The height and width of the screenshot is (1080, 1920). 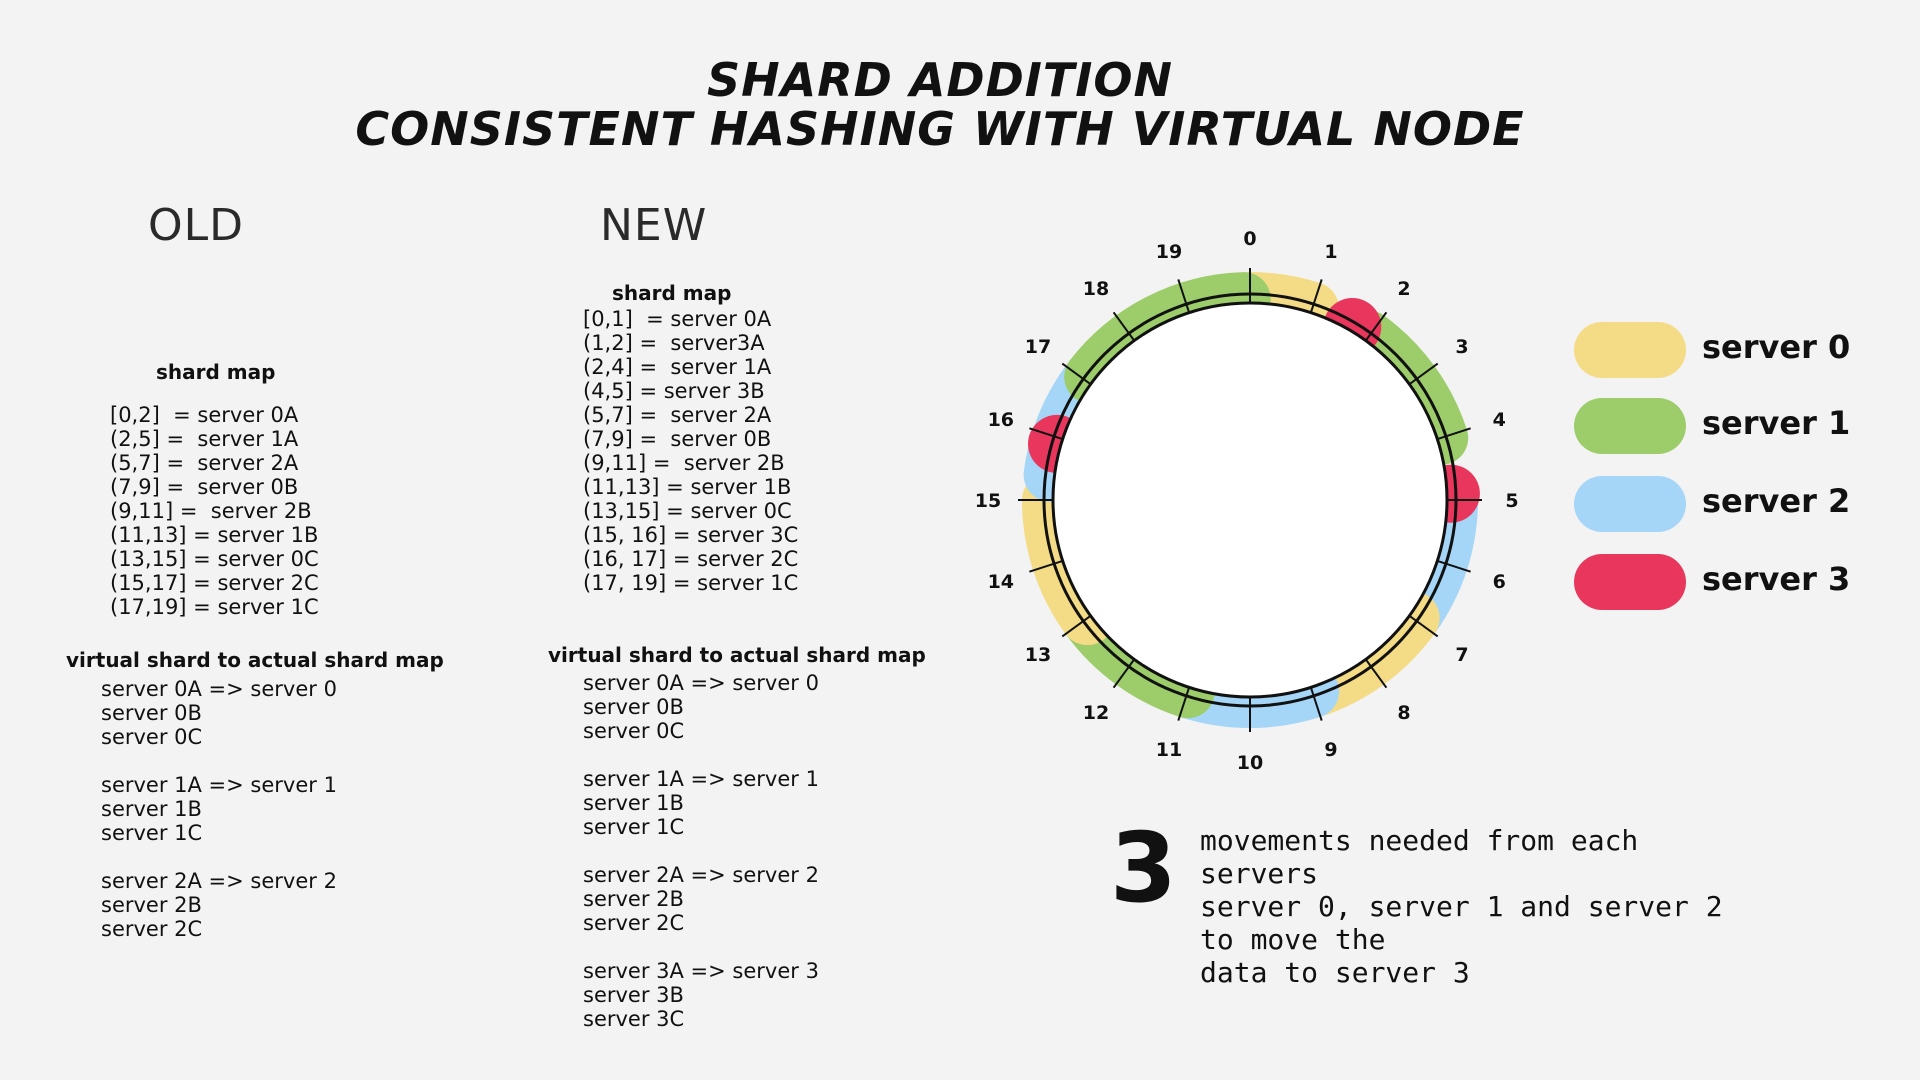 What do you see at coordinates (737, 655) in the screenshot?
I see `new-virtual-map-title: virtual shard to actual shard map` at bounding box center [737, 655].